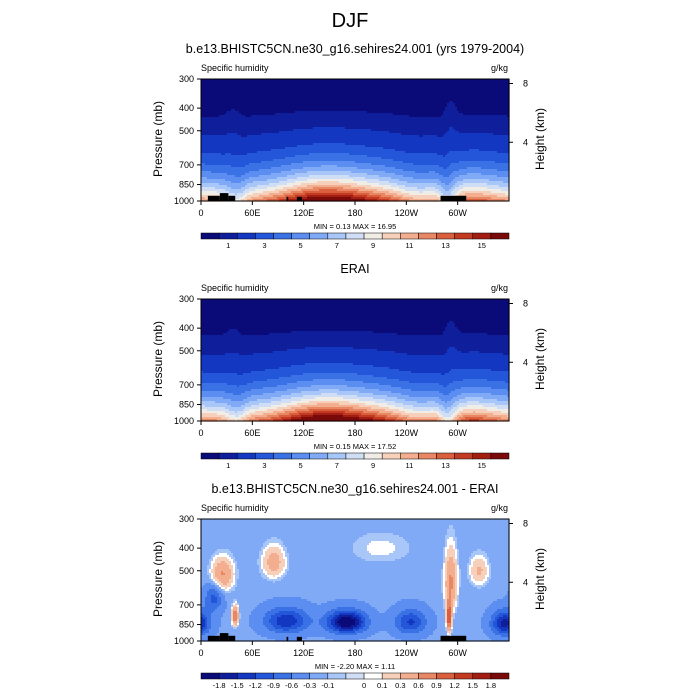  I want to click on y-tick-label-diff-3: 700, so click(186, 605).